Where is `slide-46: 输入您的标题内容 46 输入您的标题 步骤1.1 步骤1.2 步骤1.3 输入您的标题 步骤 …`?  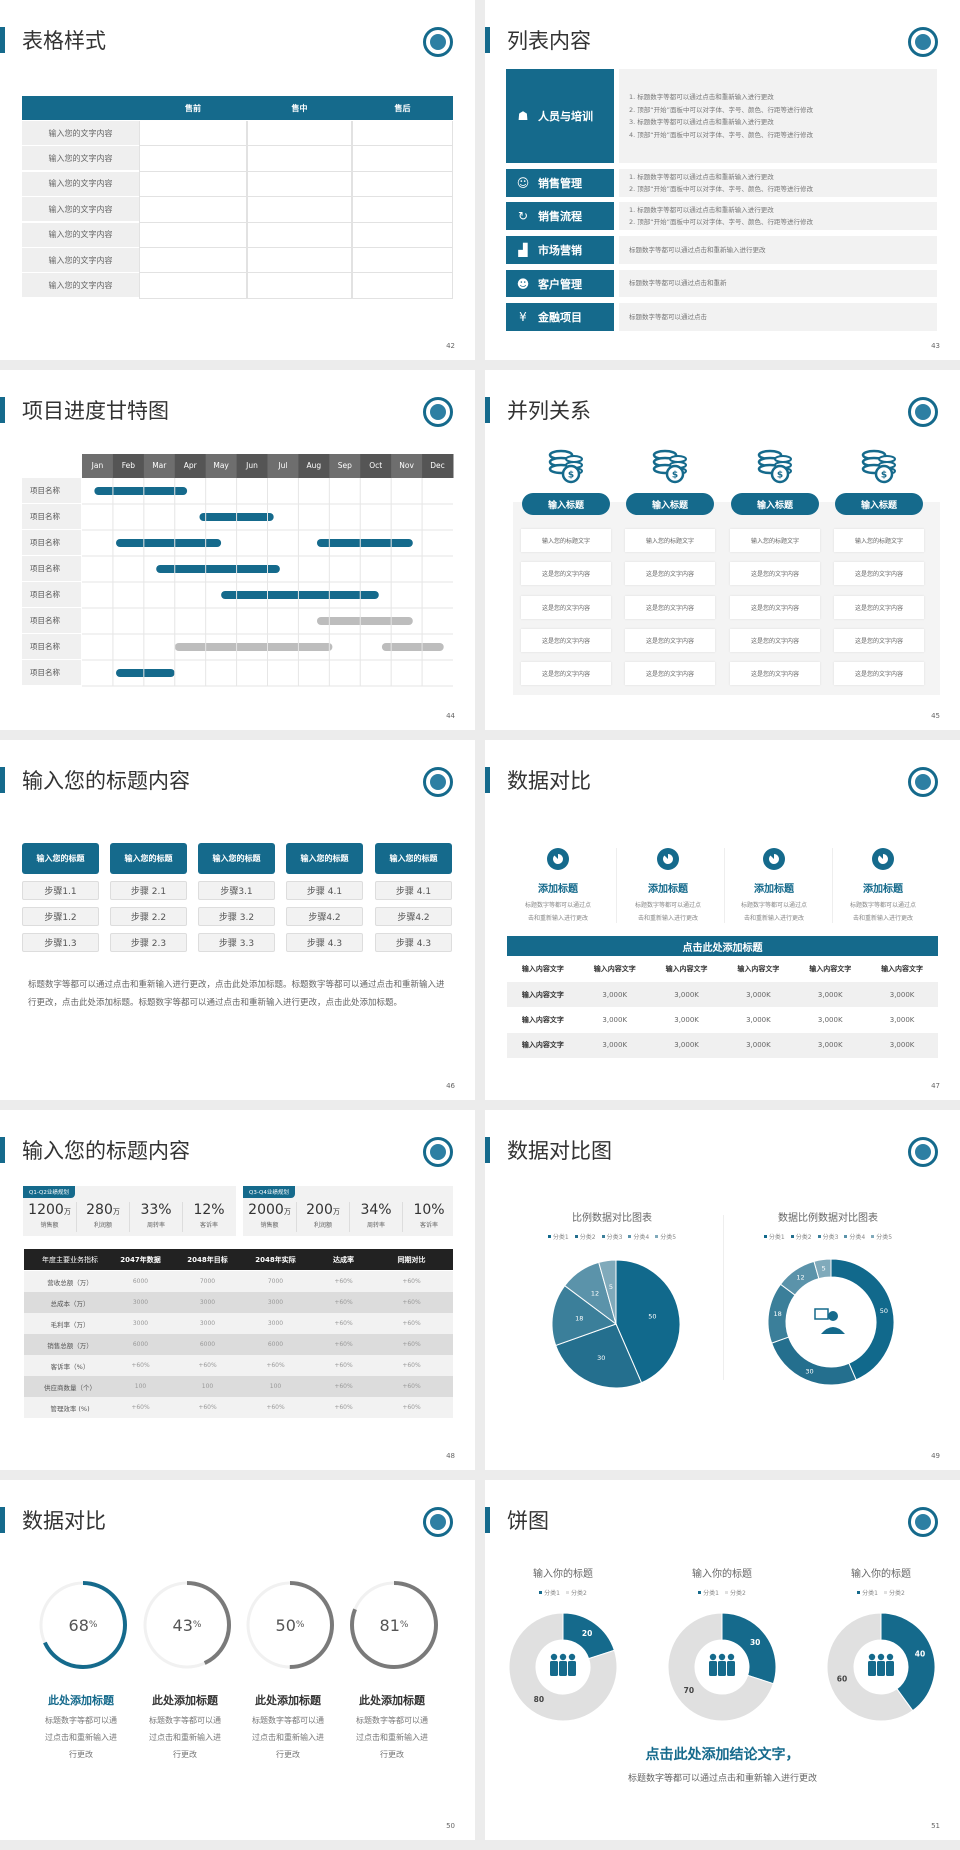
slide-46: 输入您的标题内容 46 输入您的标题 步骤1.1 步骤1.2 步骤1.3 输入您的标题 步骤 … is located at coordinates (237, 920).